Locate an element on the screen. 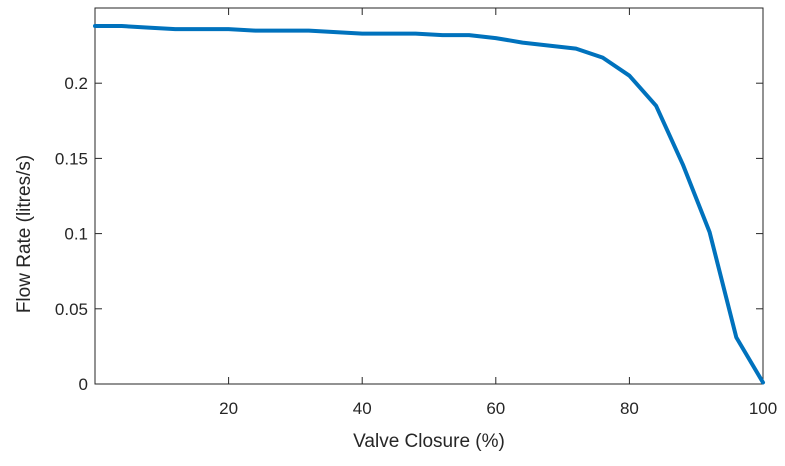  x-tick-label: 60 is located at coordinates (495, 408).